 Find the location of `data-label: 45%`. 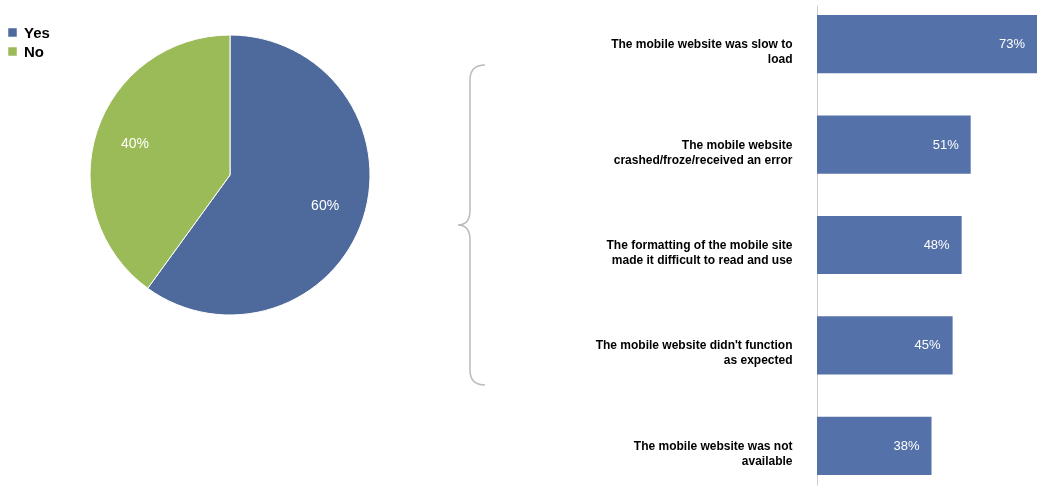

data-label: 45% is located at coordinates (928, 345).